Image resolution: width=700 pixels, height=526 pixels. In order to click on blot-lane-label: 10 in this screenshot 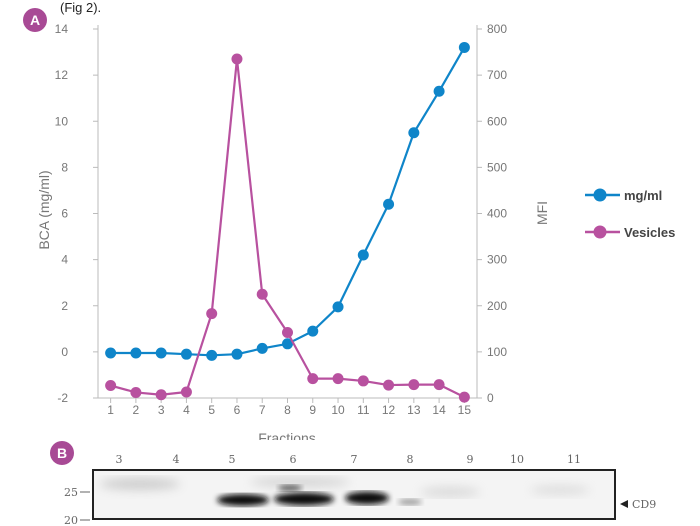, I will do `click(517, 459)`.